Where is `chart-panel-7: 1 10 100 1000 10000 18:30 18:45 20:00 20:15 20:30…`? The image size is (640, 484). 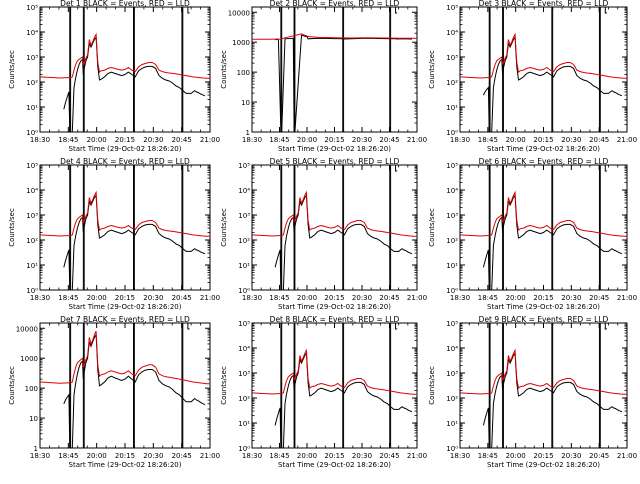 chart-panel-7: 1 10 100 1000 10000 18:30 18:45 20:00 20:15 20:30… is located at coordinates (114, 392).